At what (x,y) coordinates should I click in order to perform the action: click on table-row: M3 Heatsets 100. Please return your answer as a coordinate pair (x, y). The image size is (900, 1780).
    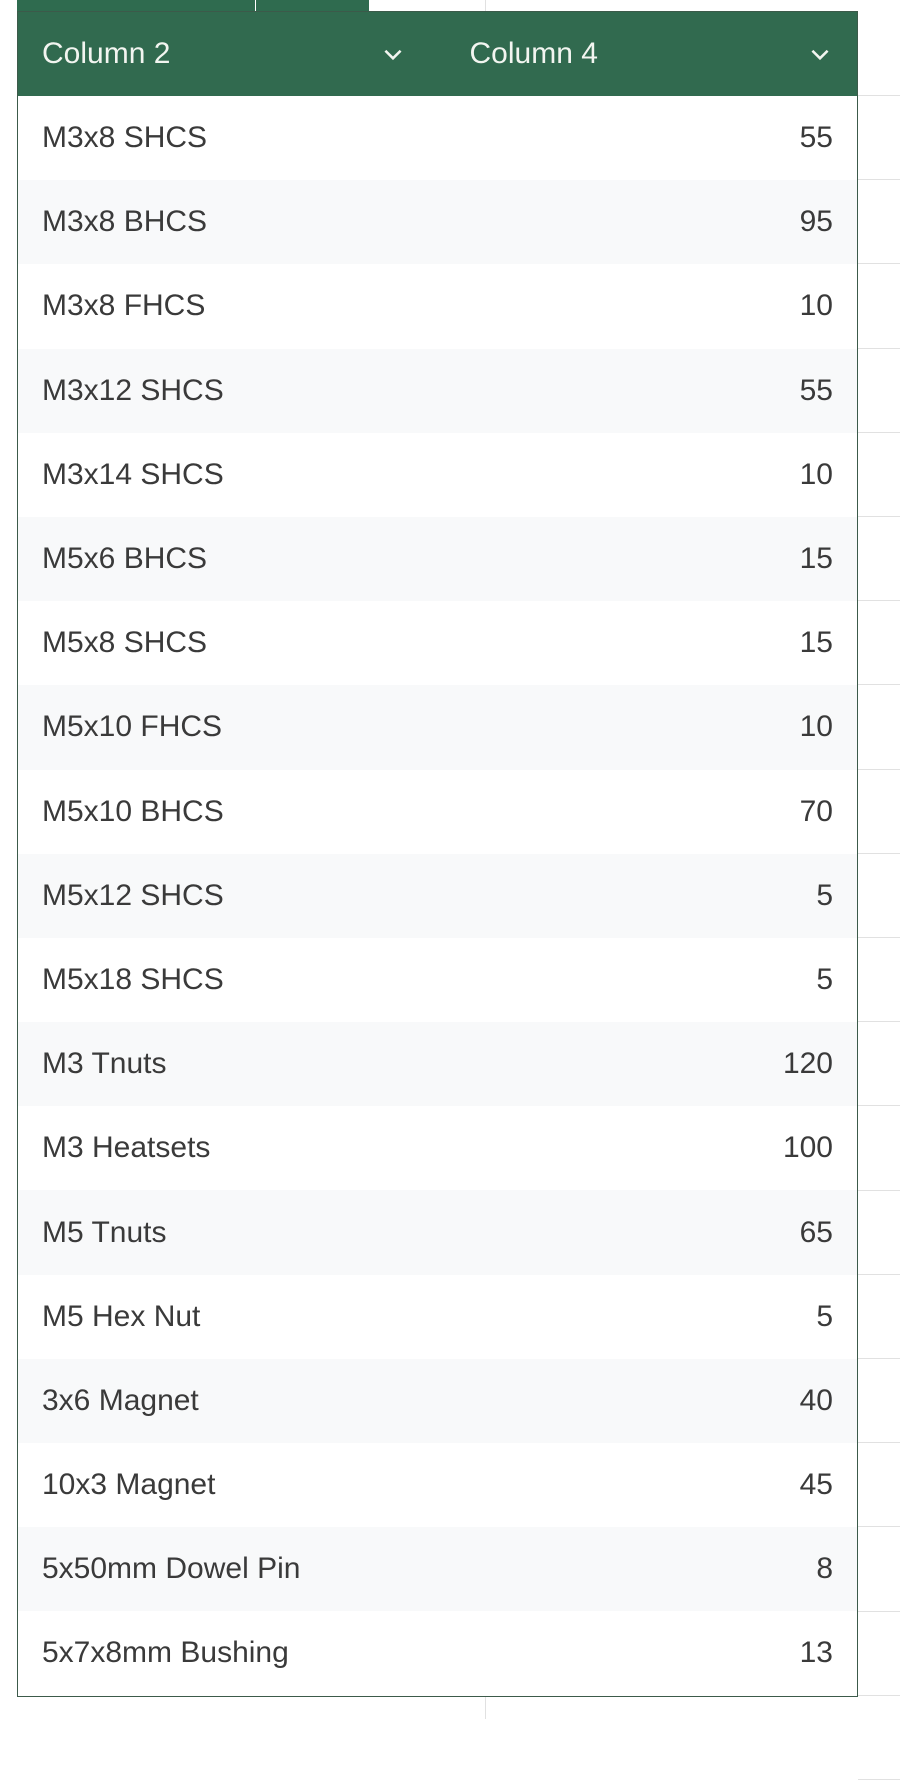
    Looking at the image, I should click on (437, 1148).